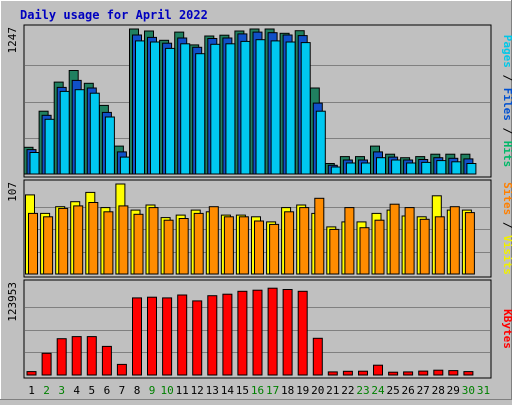  What do you see at coordinates (506, 51) in the screenshot?
I see `panel-top-legend-entry-1: Pages` at bounding box center [506, 51].